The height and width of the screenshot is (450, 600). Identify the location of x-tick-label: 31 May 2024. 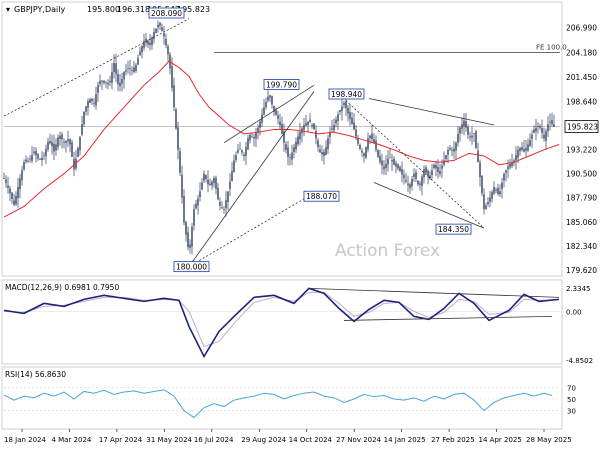
(169, 440).